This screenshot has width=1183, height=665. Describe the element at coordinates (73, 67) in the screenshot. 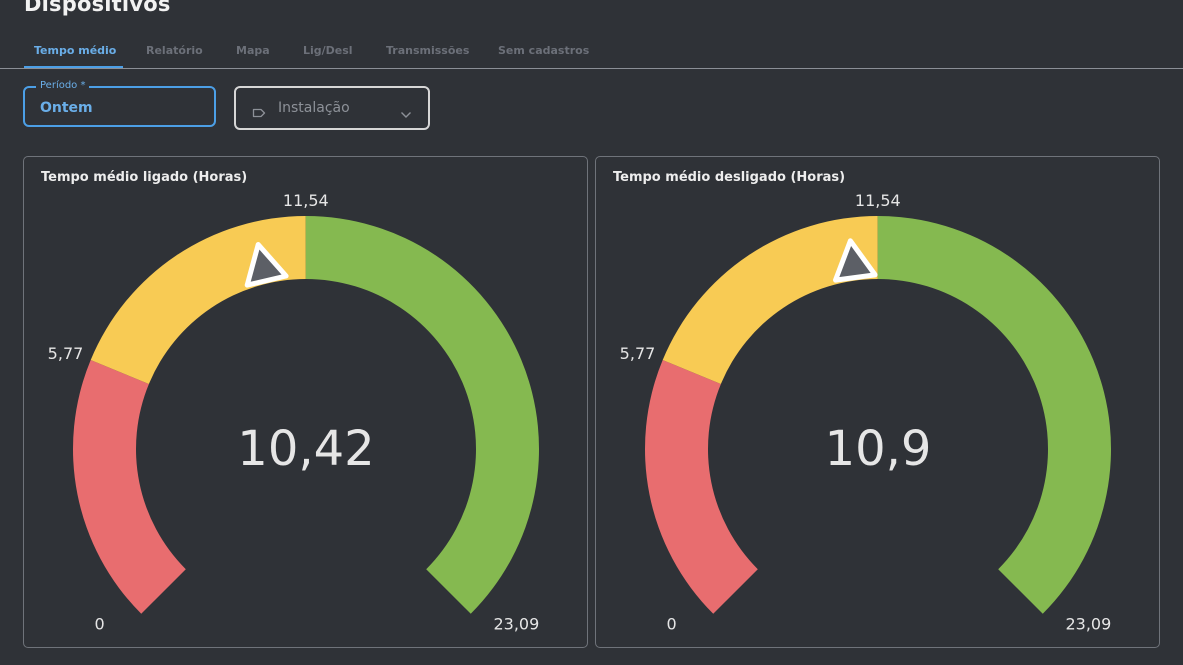

I see `active-tab-indicator` at that location.